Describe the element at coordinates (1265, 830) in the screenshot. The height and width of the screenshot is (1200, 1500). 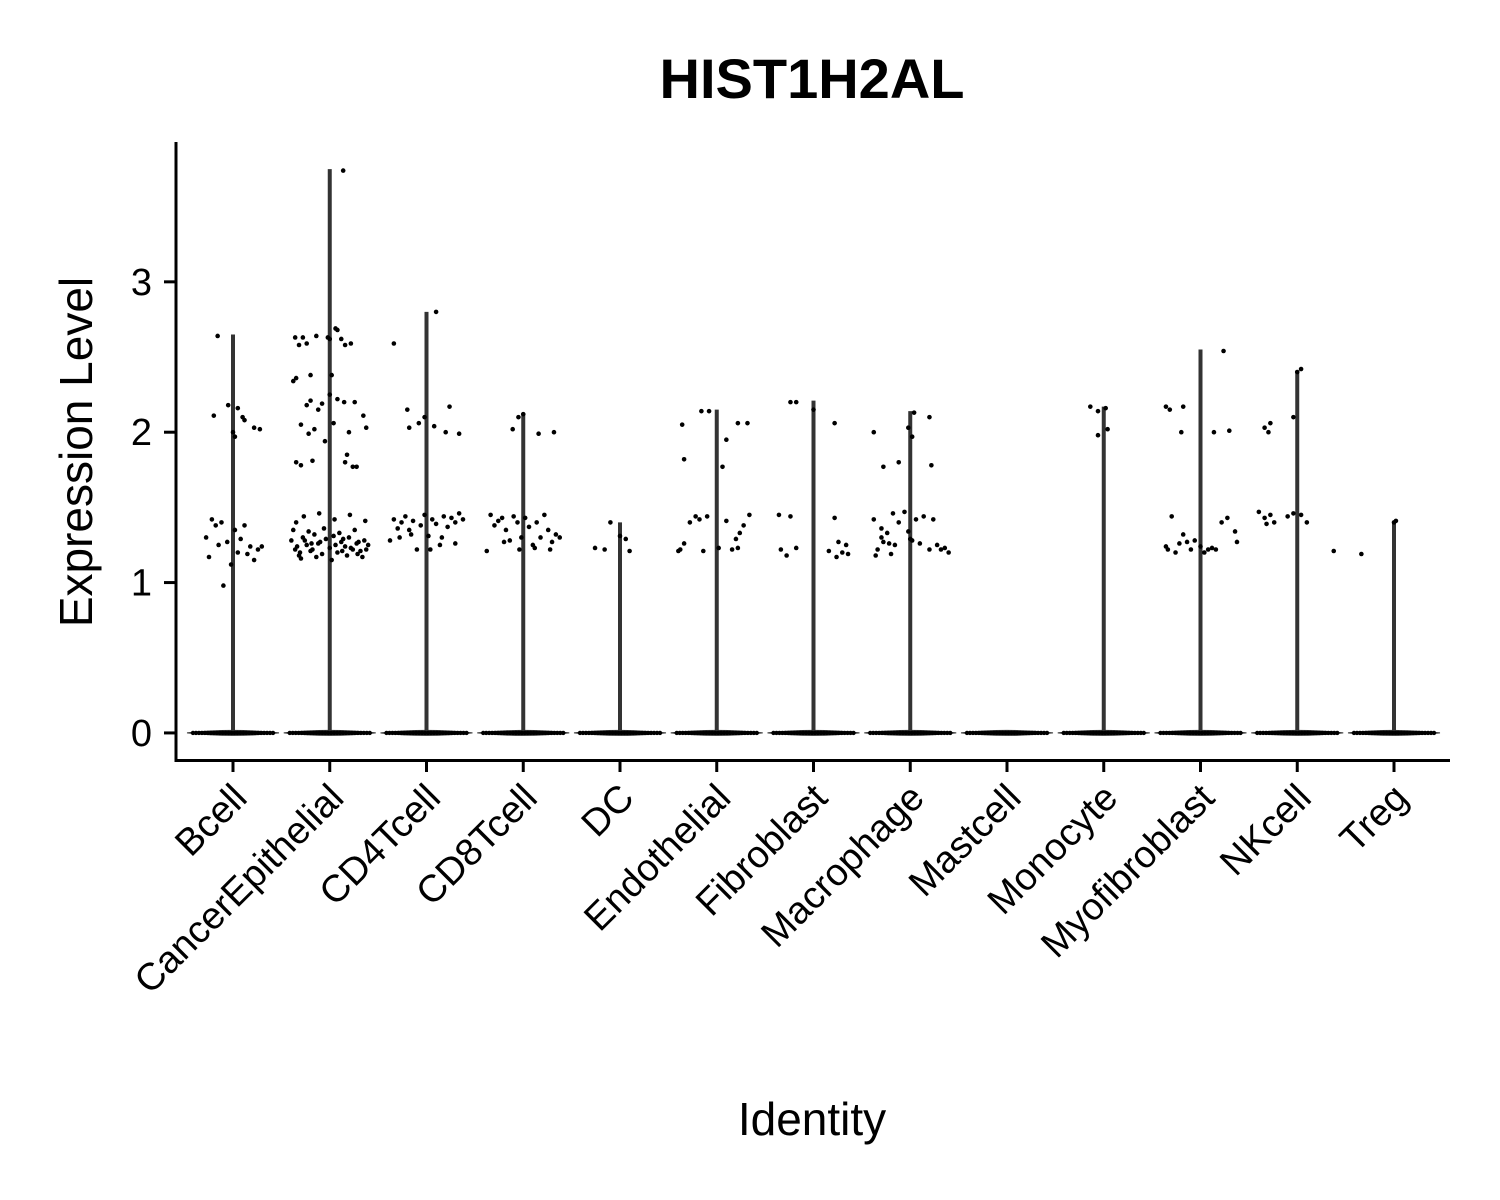
I see `x-tick-label: NKcell` at that location.